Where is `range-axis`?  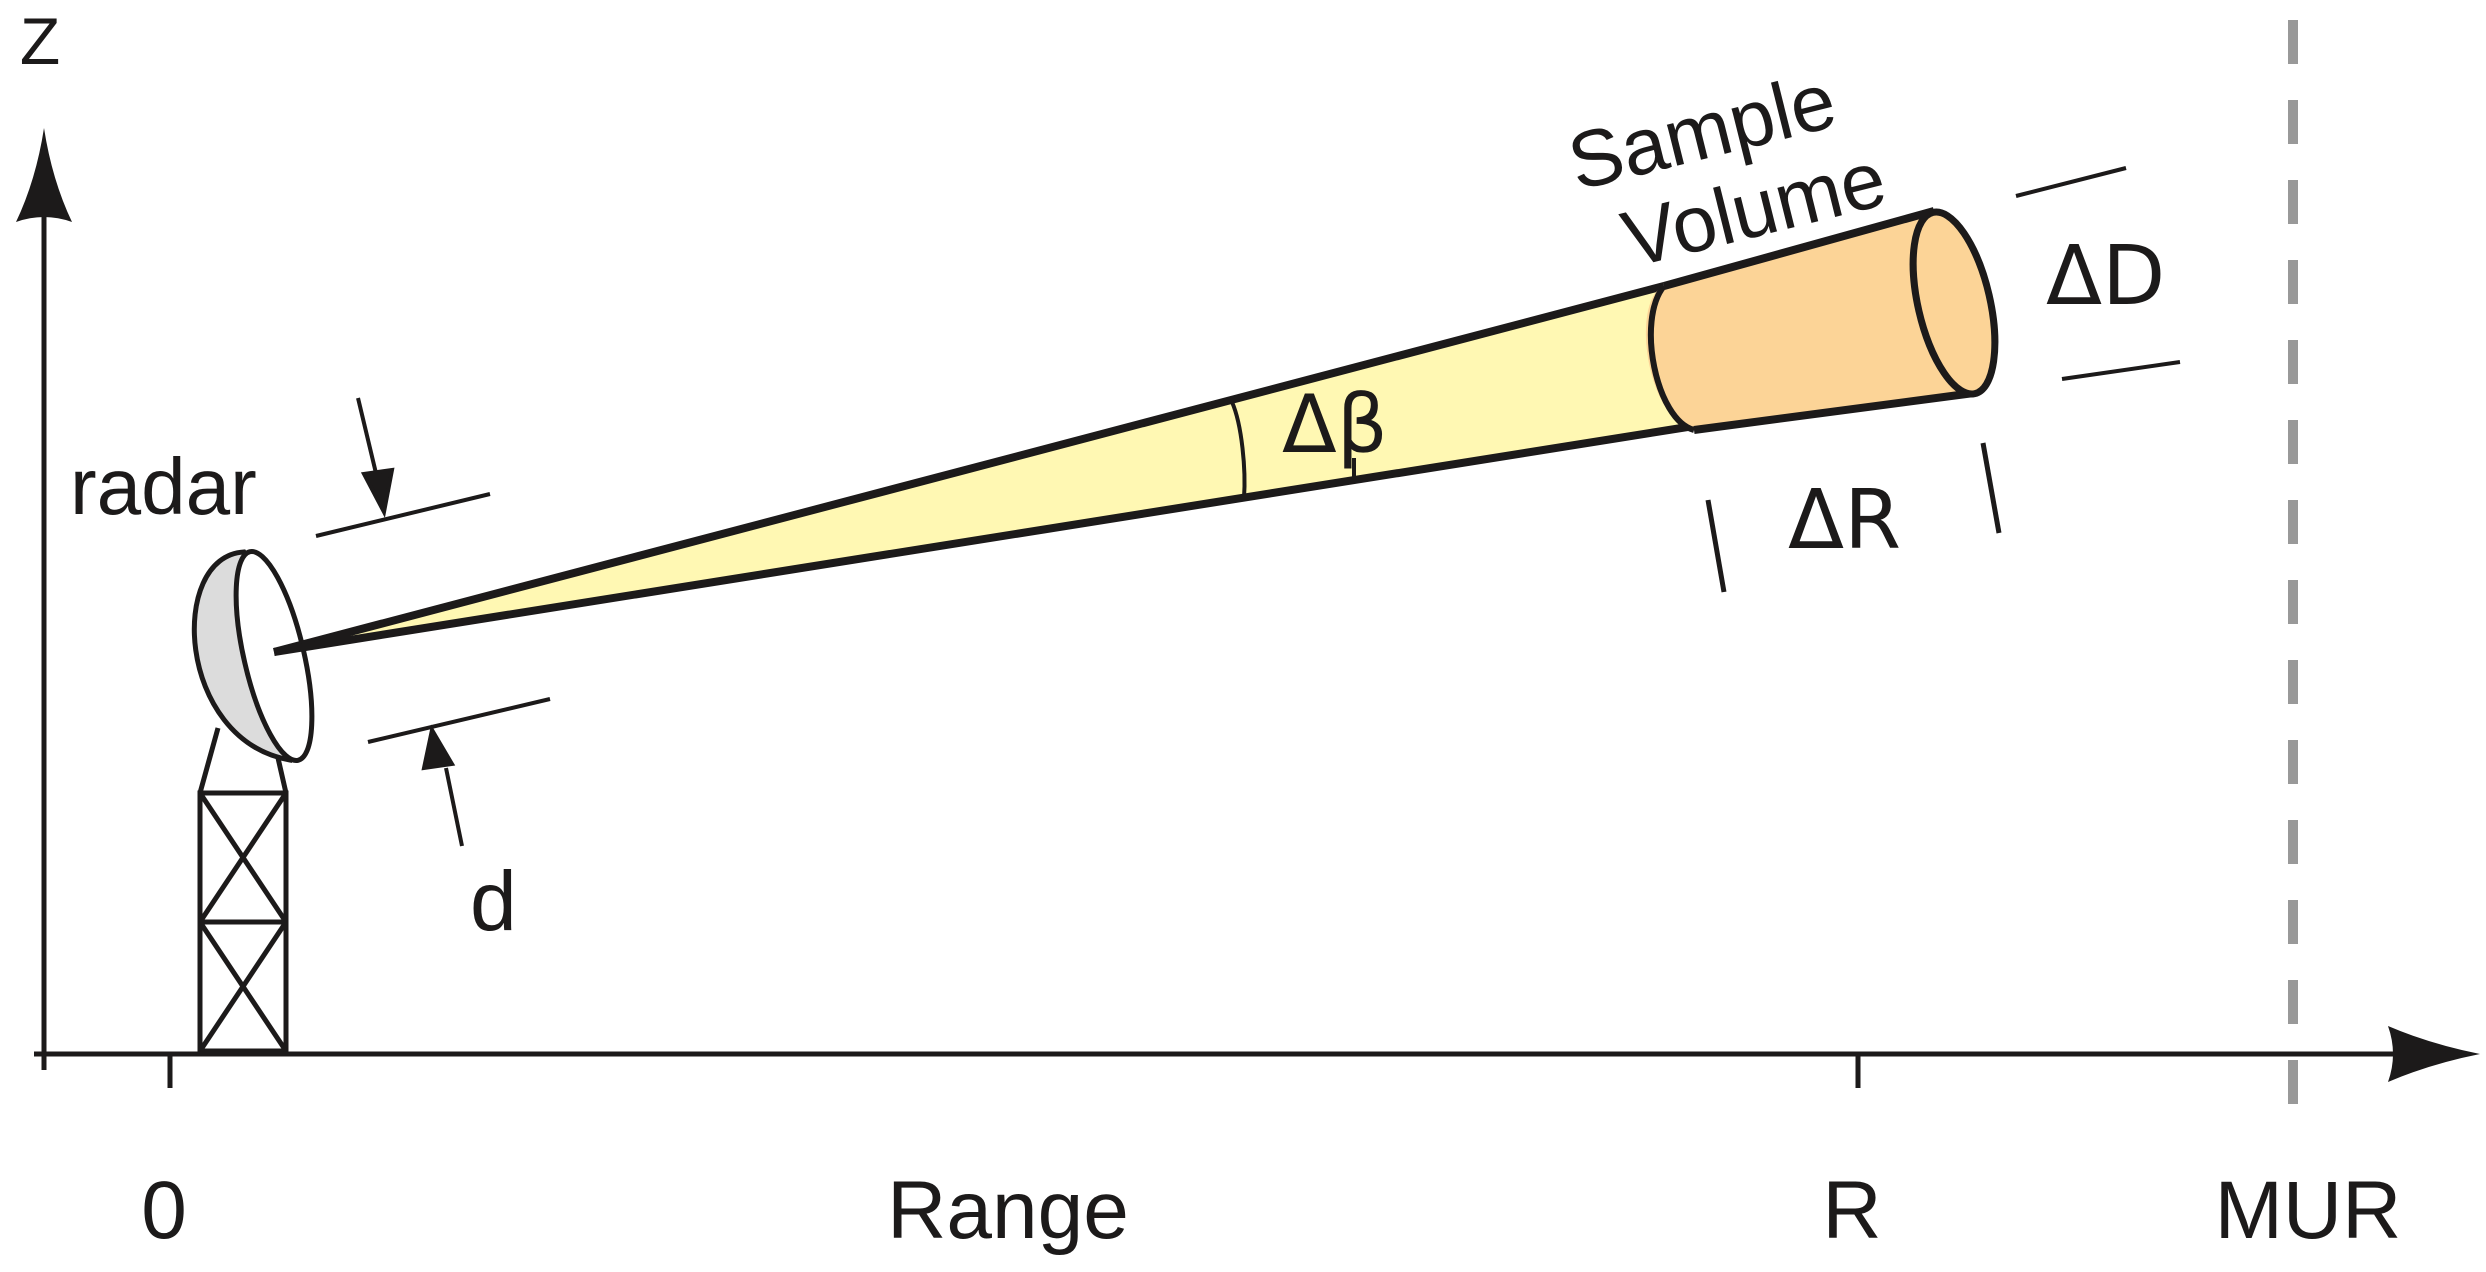 range-axis is located at coordinates (1257, 1057).